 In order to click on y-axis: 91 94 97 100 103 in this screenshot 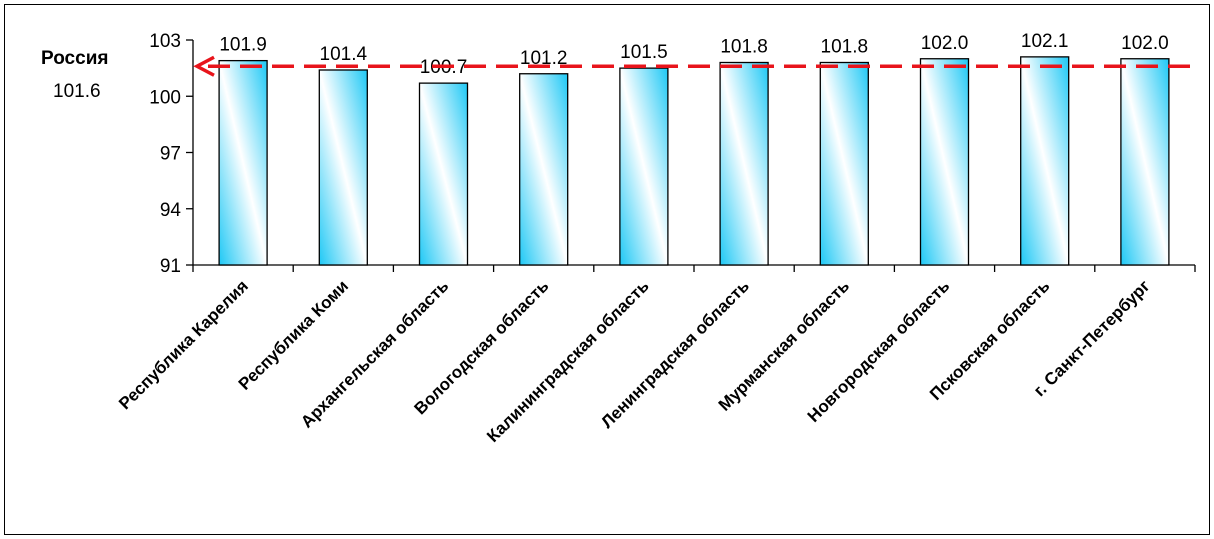, I will do `click(171, 154)`.